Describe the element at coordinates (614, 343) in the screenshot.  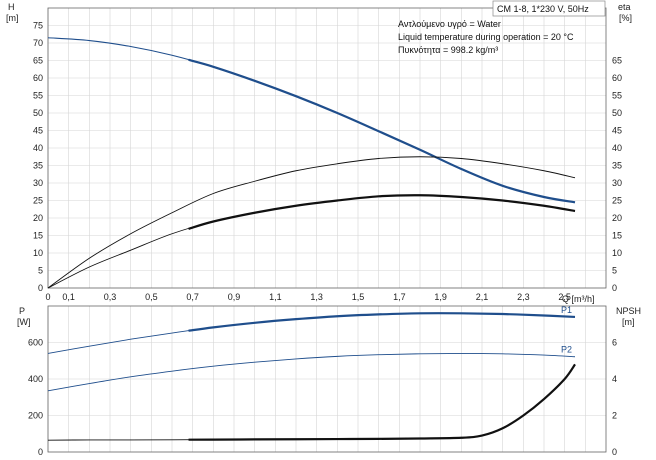
I see `npsh-tick-label: 6` at that location.